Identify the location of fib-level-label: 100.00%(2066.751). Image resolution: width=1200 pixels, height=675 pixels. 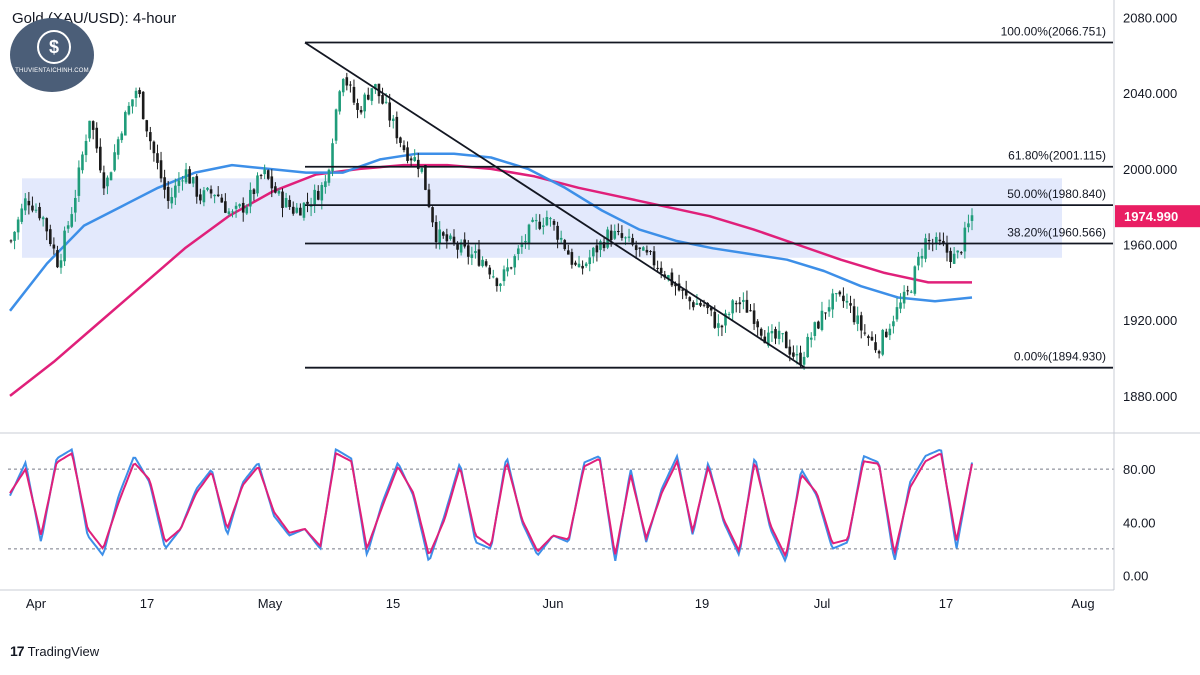
(1053, 32).